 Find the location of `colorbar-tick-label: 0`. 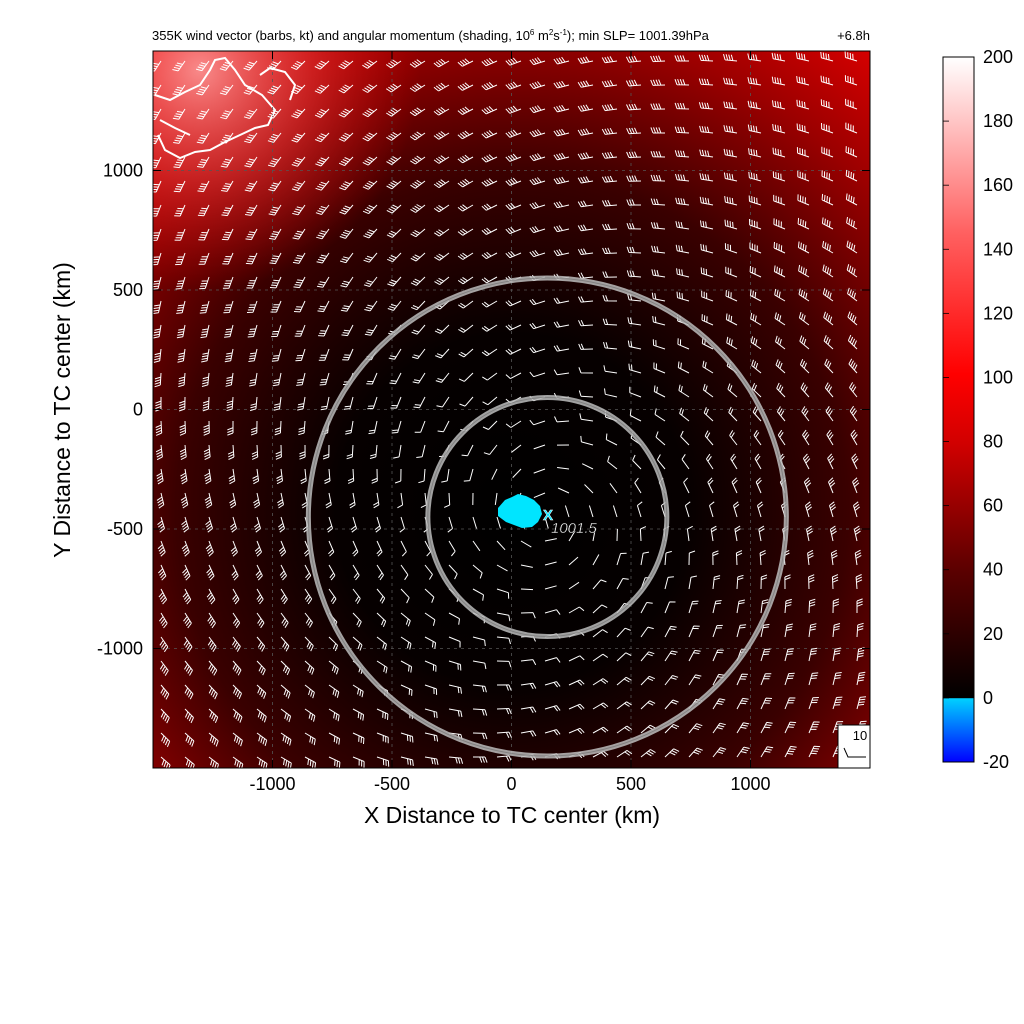

colorbar-tick-label: 0 is located at coordinates (988, 698).